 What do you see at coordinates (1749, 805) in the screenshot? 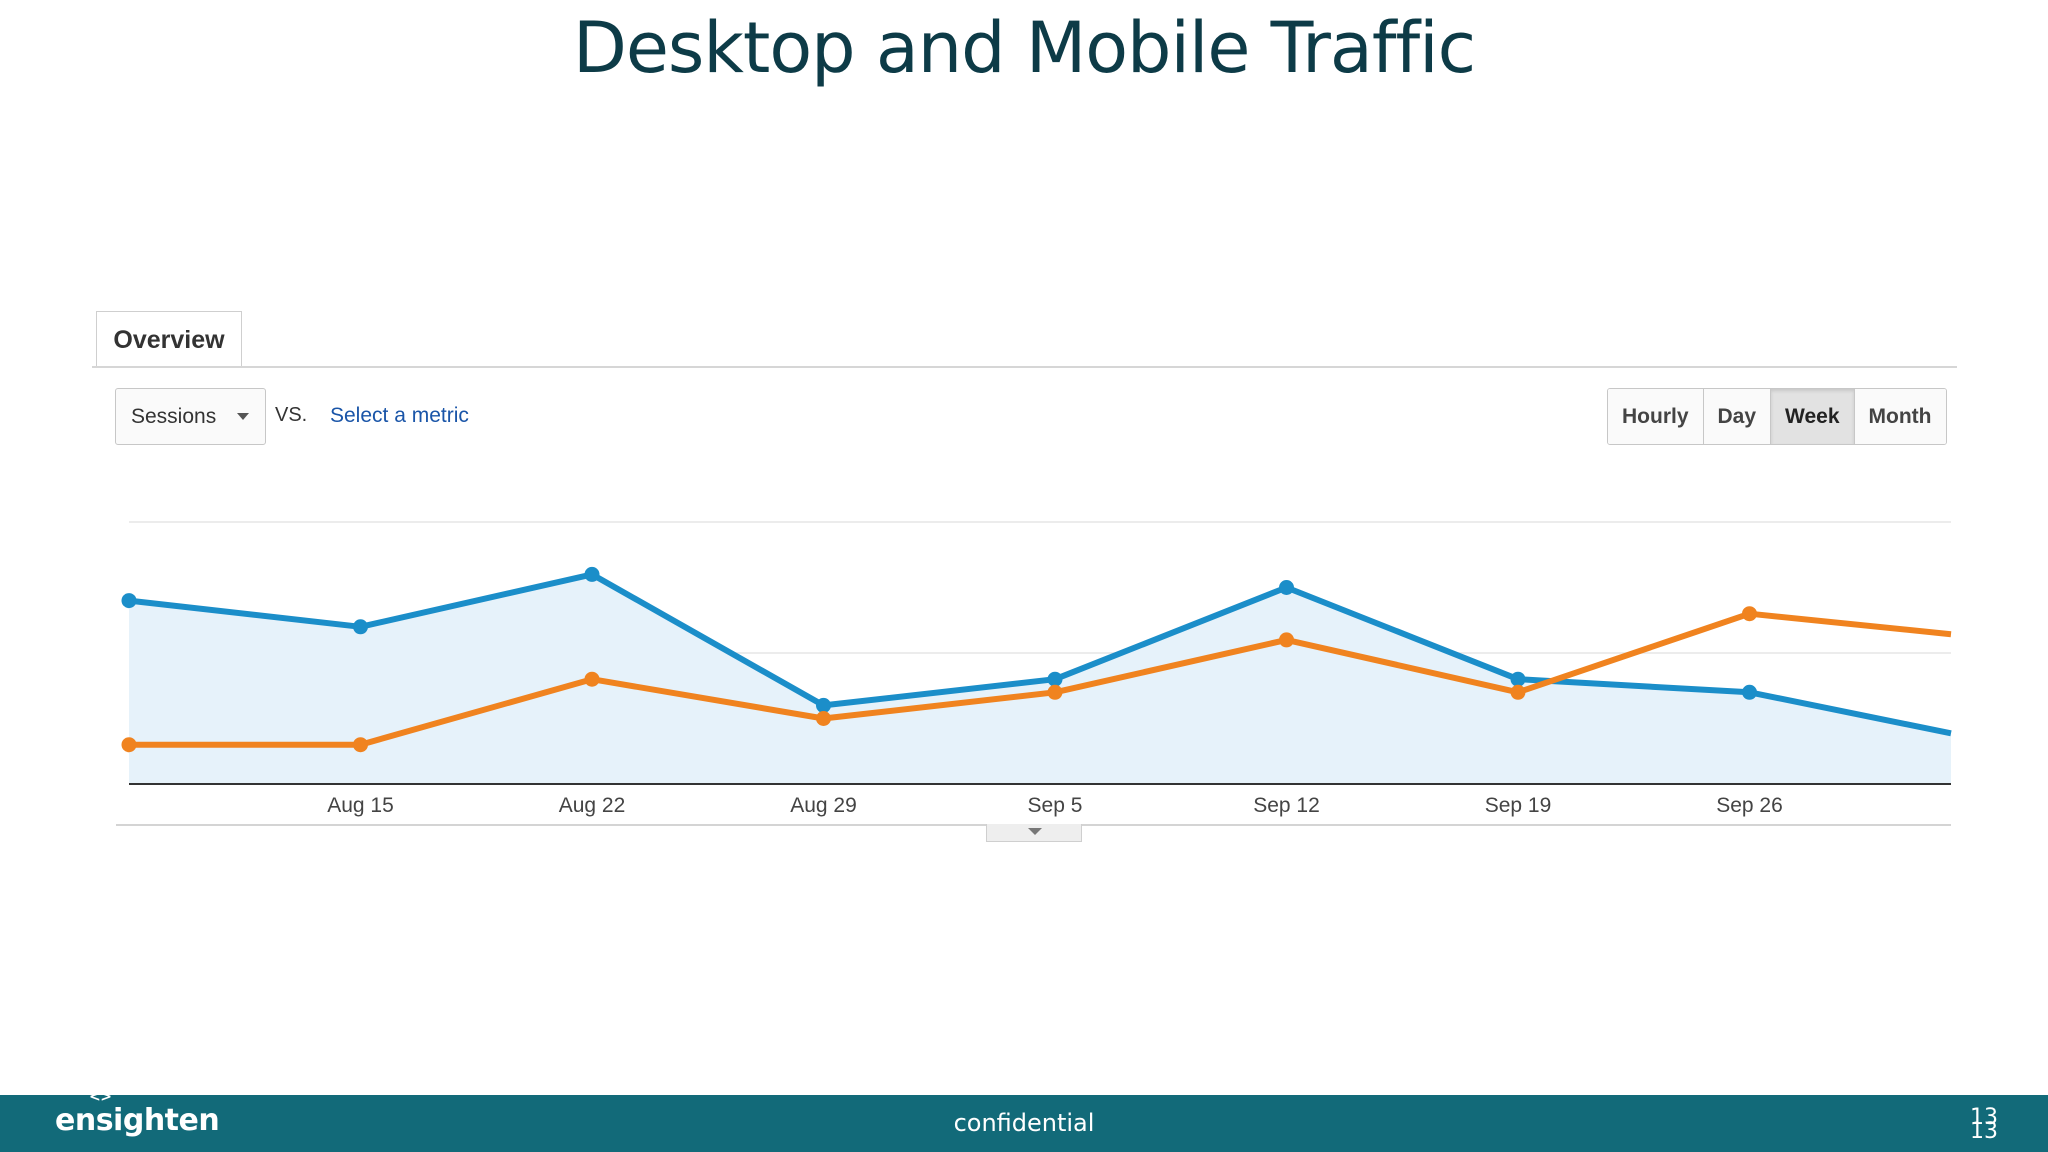
I see `x-tick-label: Sep 26` at bounding box center [1749, 805].